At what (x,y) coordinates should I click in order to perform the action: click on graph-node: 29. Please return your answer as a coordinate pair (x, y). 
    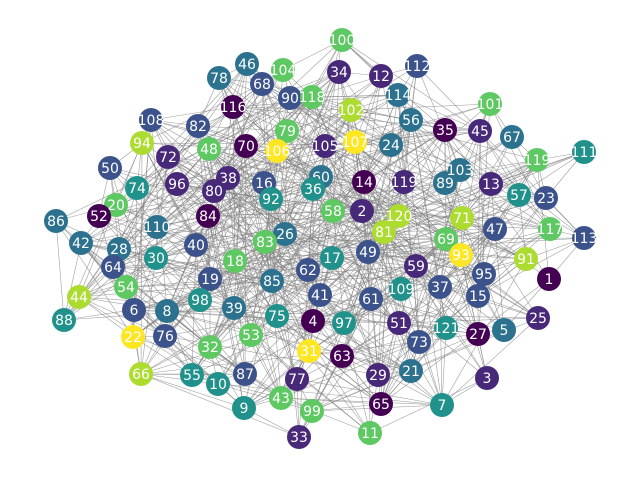
    Looking at the image, I should click on (378, 375).